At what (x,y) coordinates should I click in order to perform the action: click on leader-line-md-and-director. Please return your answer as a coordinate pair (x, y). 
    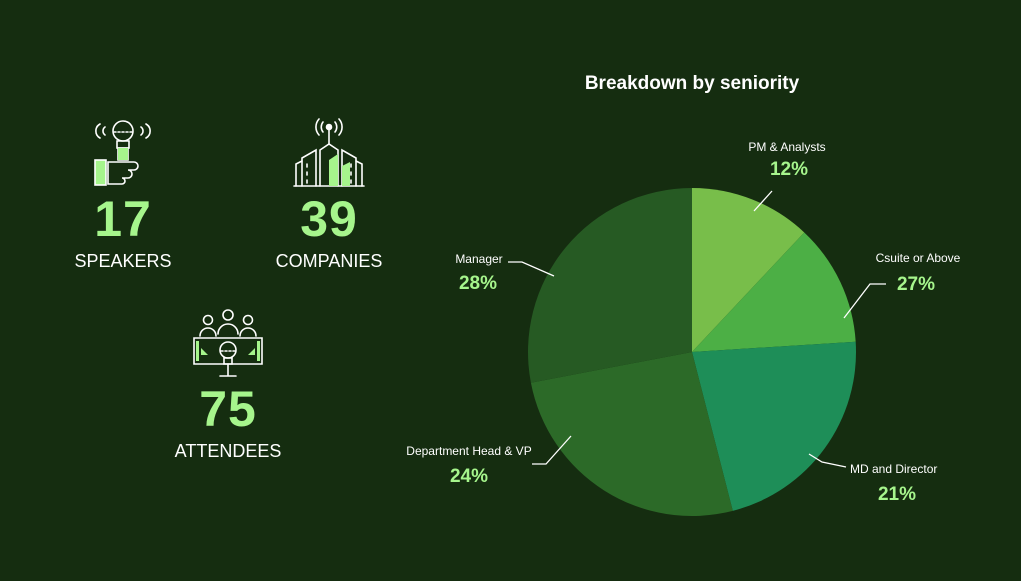
    Looking at the image, I should click on (827, 460).